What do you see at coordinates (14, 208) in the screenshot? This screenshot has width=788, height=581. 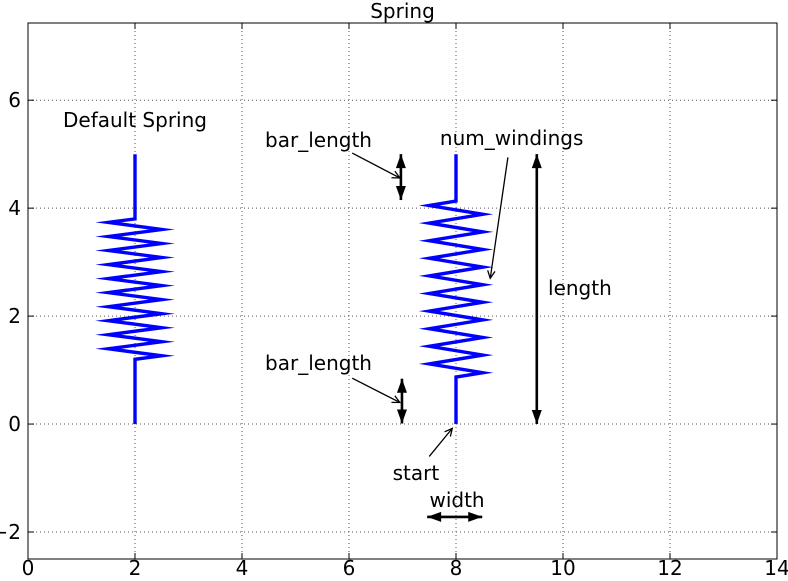 I see `y-tick-label: 4` at bounding box center [14, 208].